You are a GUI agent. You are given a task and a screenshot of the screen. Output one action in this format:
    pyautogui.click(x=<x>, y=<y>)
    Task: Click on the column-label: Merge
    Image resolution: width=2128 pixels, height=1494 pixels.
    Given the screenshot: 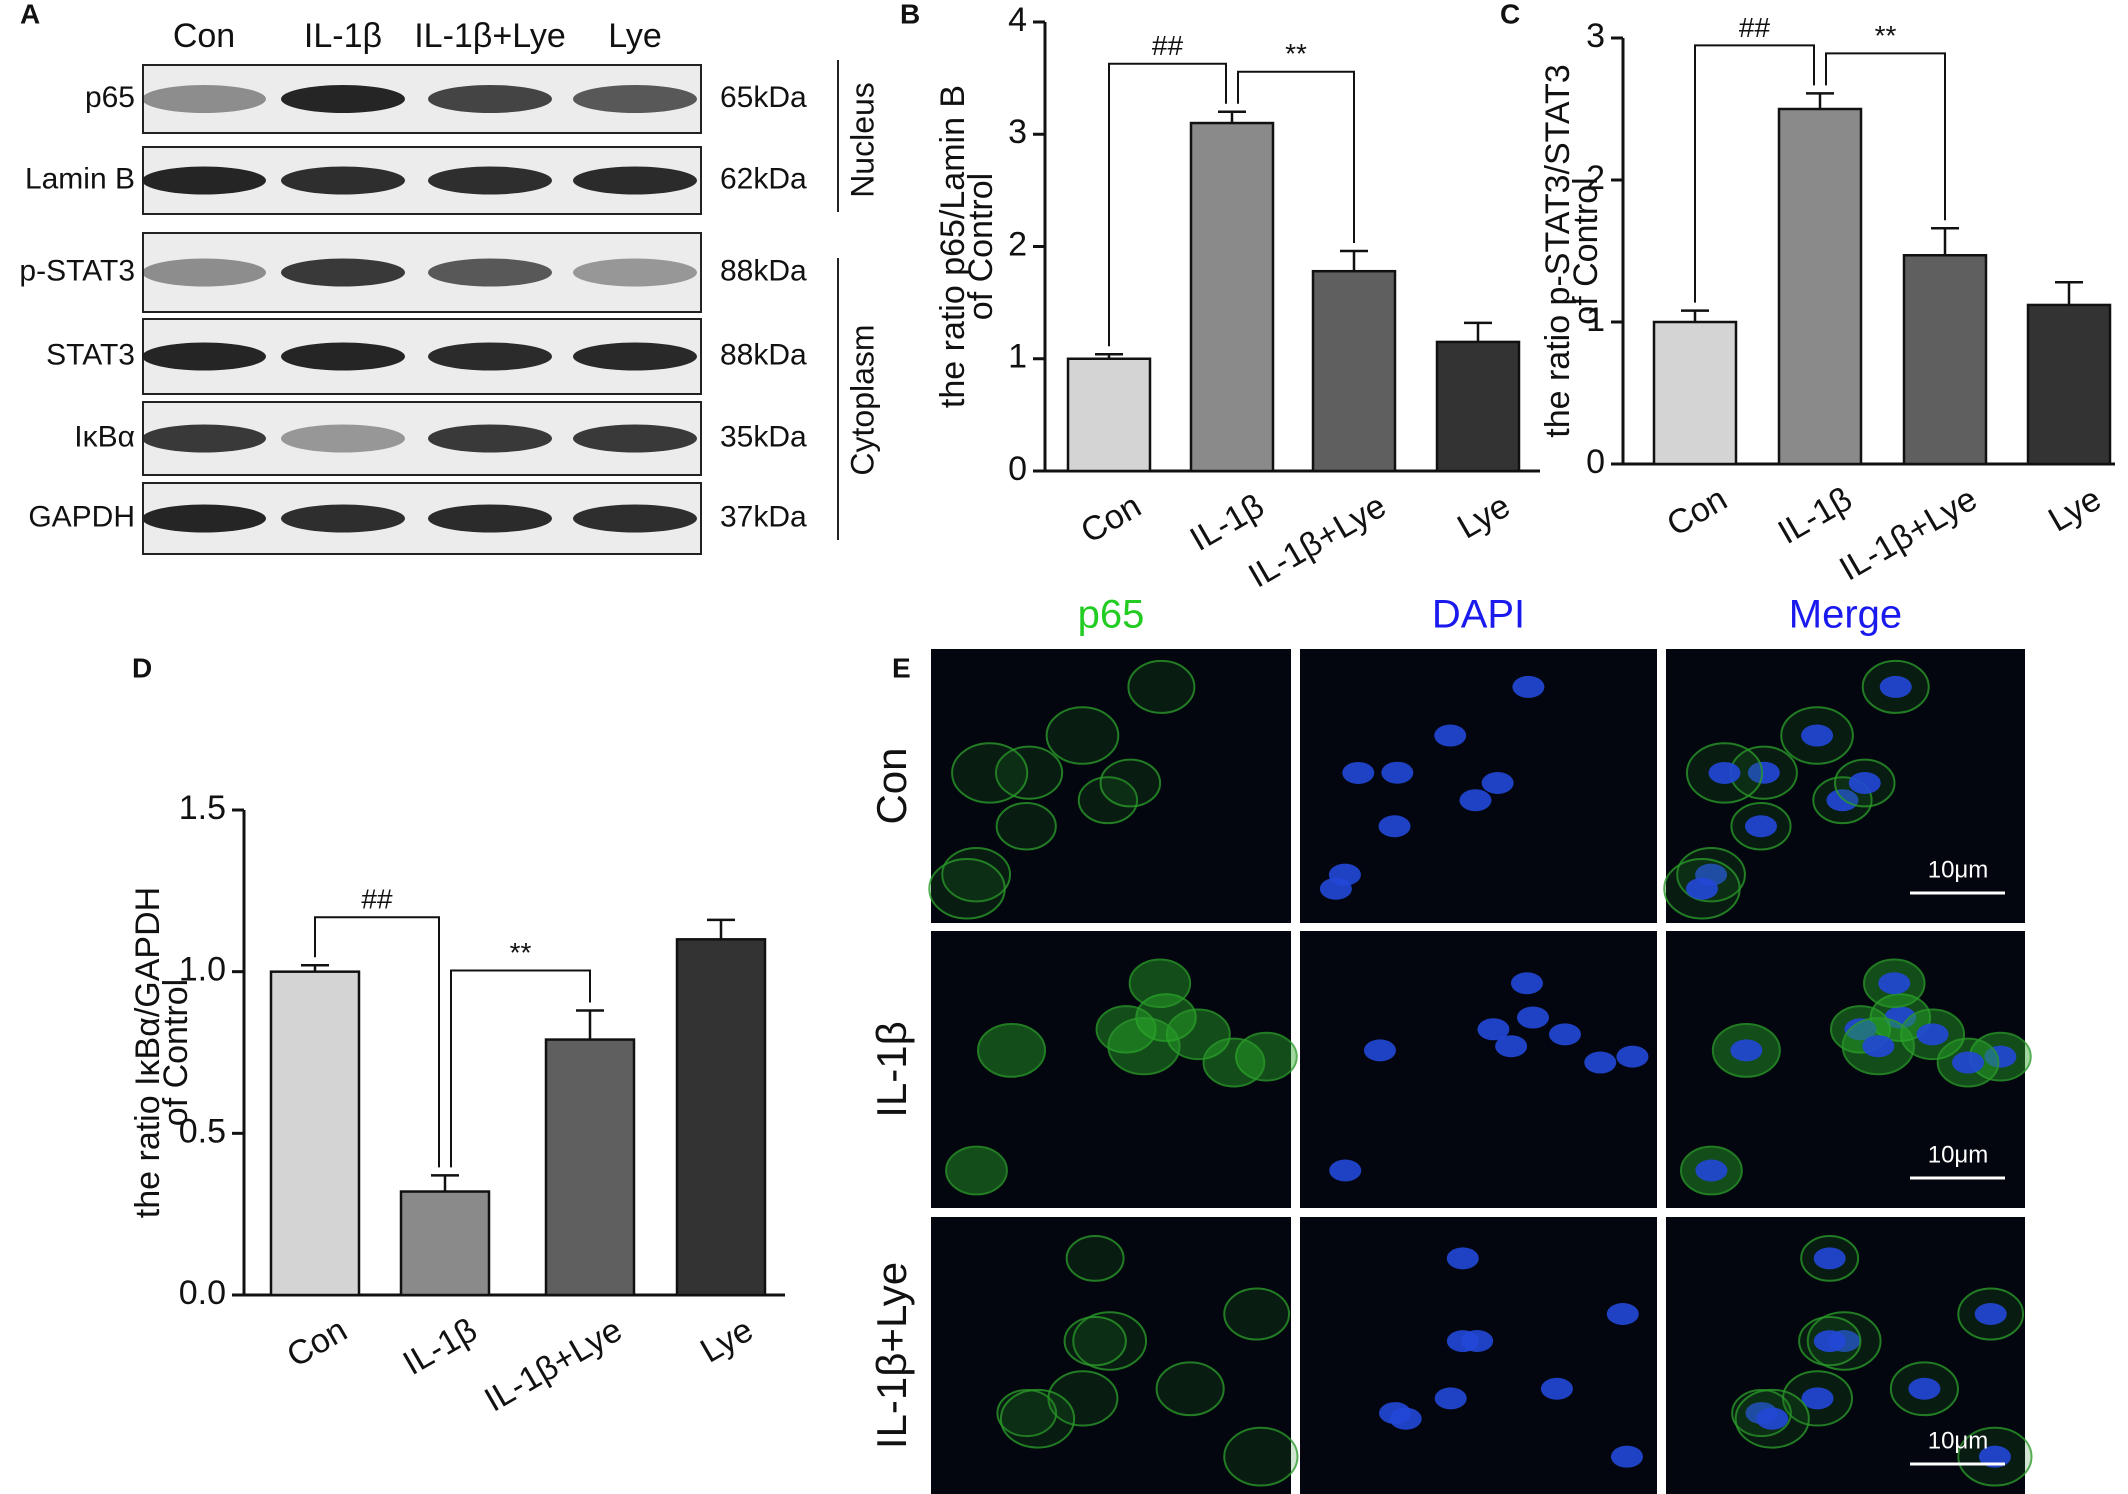 What is the action you would take?
    pyautogui.click(x=1845, y=615)
    